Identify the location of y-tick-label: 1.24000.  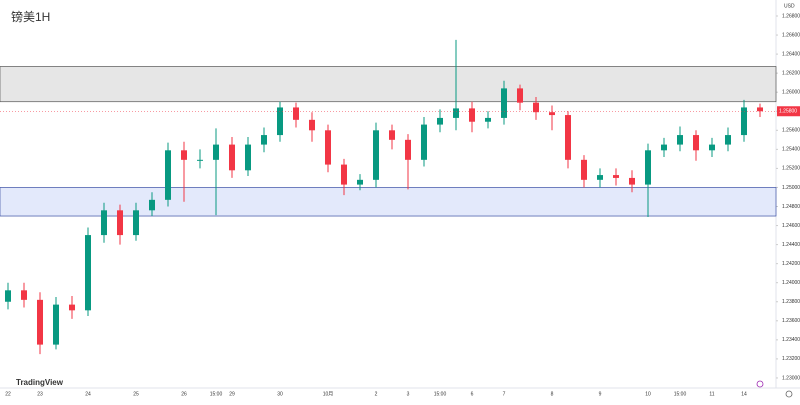
(791, 283).